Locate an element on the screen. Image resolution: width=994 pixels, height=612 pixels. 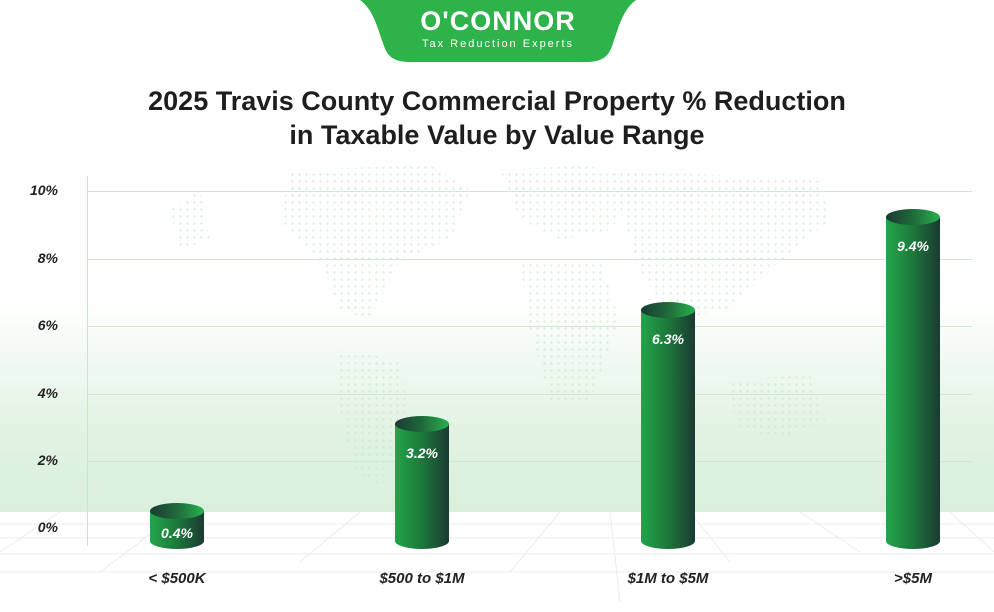
y-tick-4: 4% is located at coordinates (47, 393).